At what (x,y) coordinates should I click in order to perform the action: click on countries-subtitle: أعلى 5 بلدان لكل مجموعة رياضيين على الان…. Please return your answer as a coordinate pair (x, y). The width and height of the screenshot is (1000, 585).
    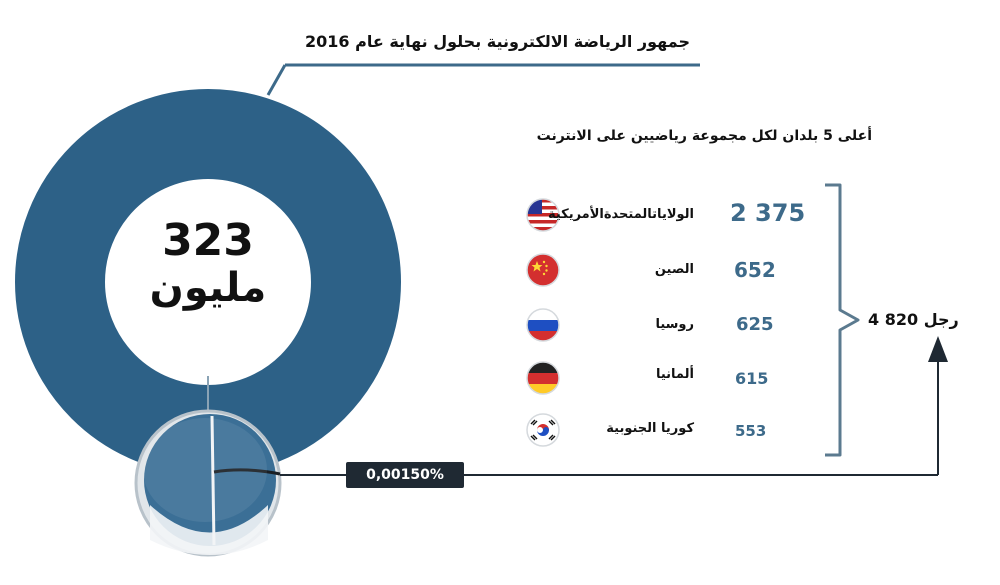
    Looking at the image, I should click on (704, 136).